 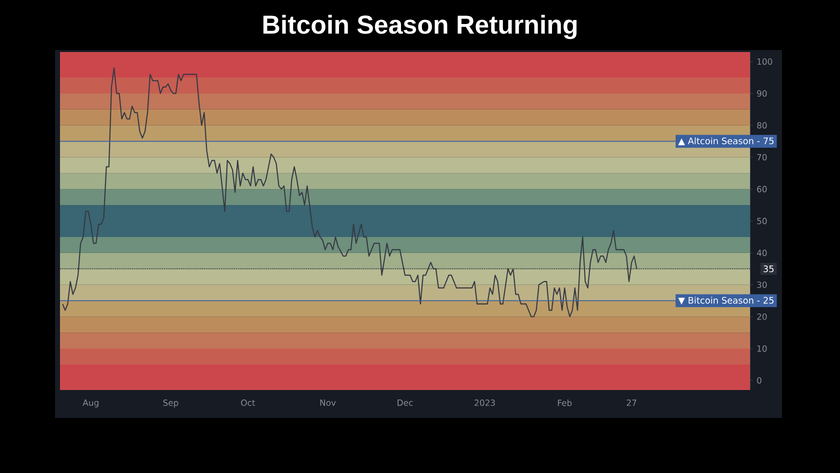 I want to click on ref-line-label: 35, so click(x=769, y=268).